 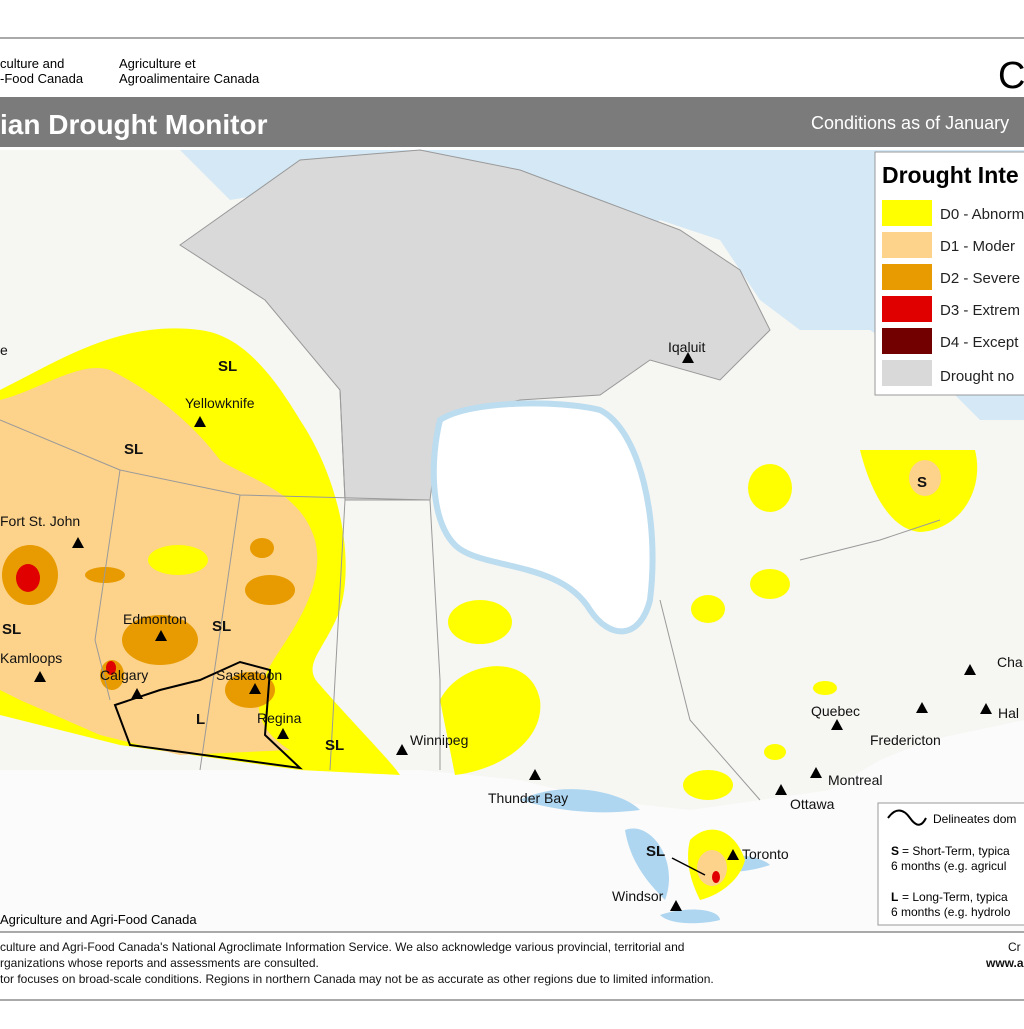 What do you see at coordinates (638, 896) in the screenshot?
I see `city-label: Windsor` at bounding box center [638, 896].